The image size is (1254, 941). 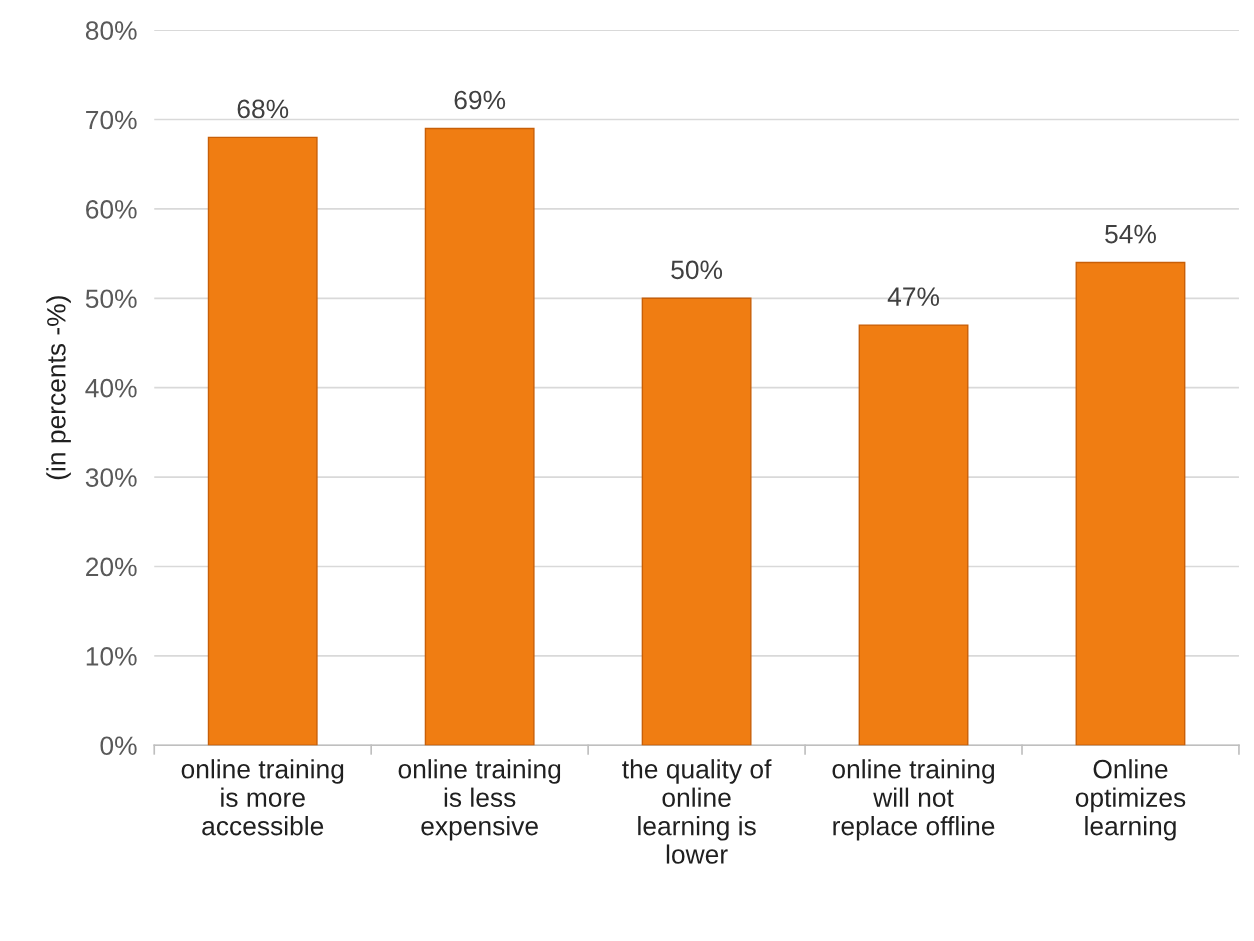 I want to click on x-tick-label: online training is more accessible, so click(x=262, y=797).